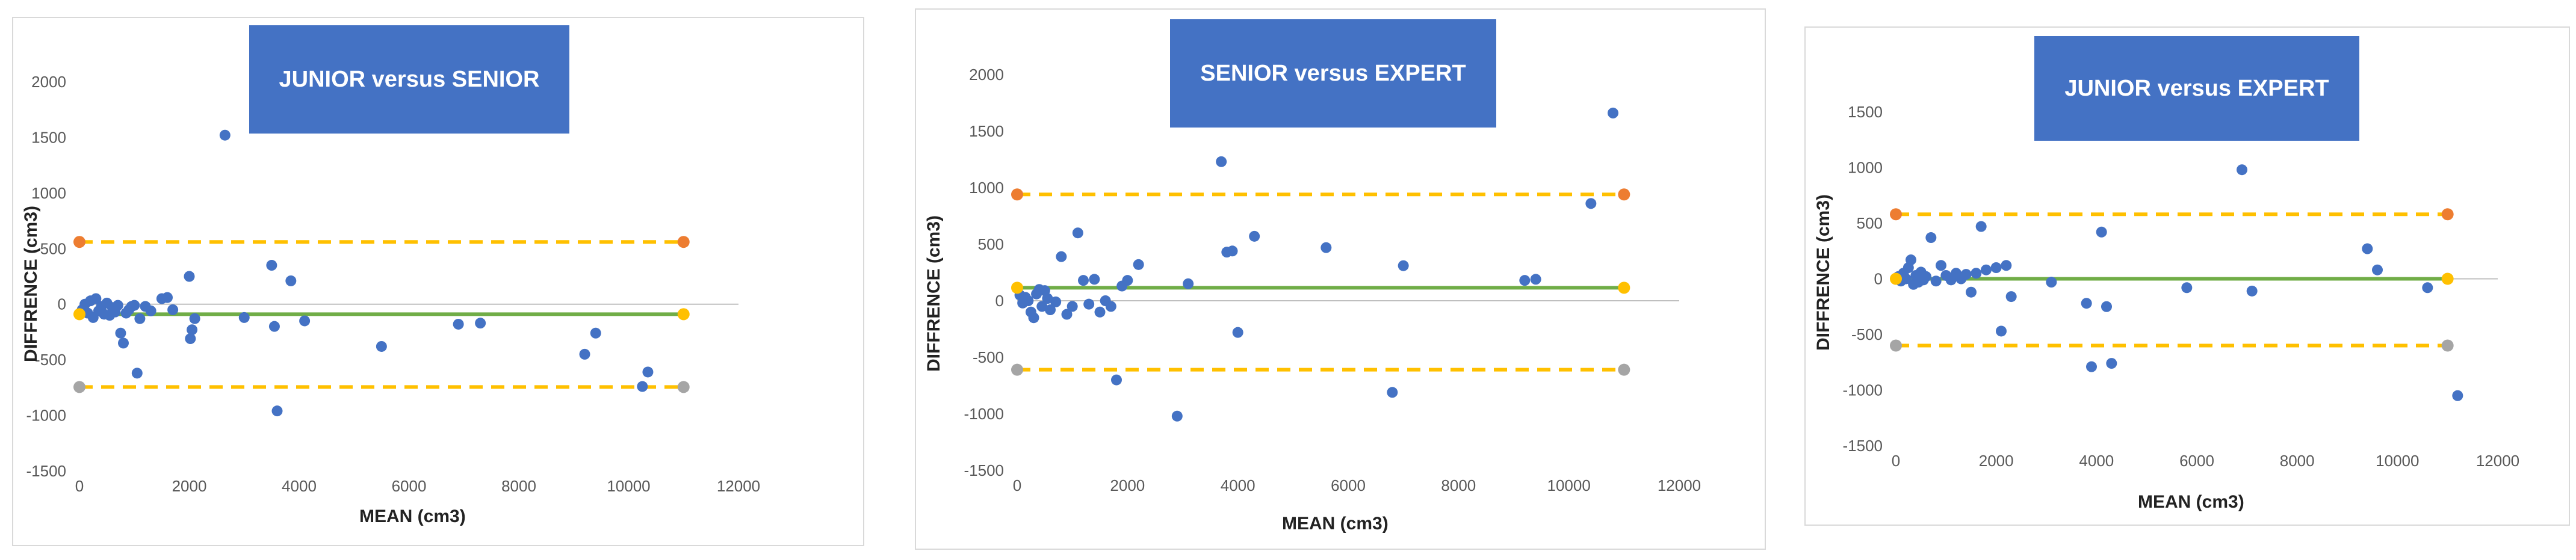  What do you see at coordinates (53, 248) in the screenshot?
I see `y-tick-label: 500` at bounding box center [53, 248].